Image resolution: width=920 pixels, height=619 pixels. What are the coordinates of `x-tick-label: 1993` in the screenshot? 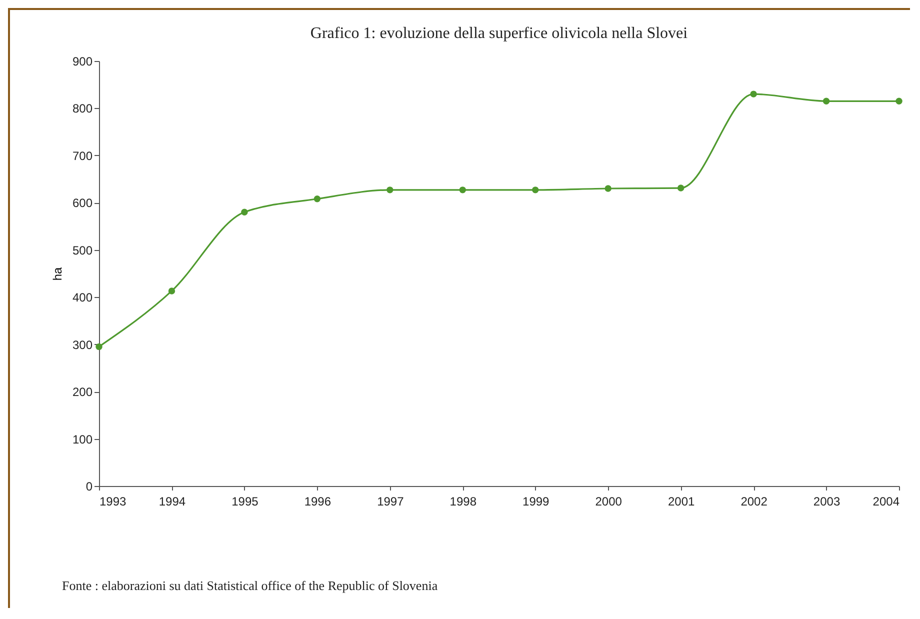 It's located at (113, 501).